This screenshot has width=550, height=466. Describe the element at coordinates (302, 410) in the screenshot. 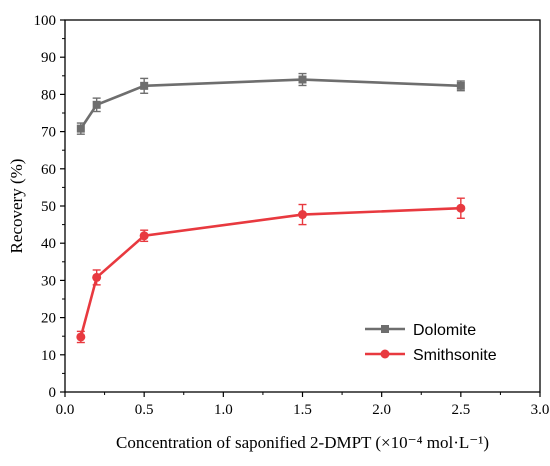

I see `x-tick-label: 1.5` at that location.